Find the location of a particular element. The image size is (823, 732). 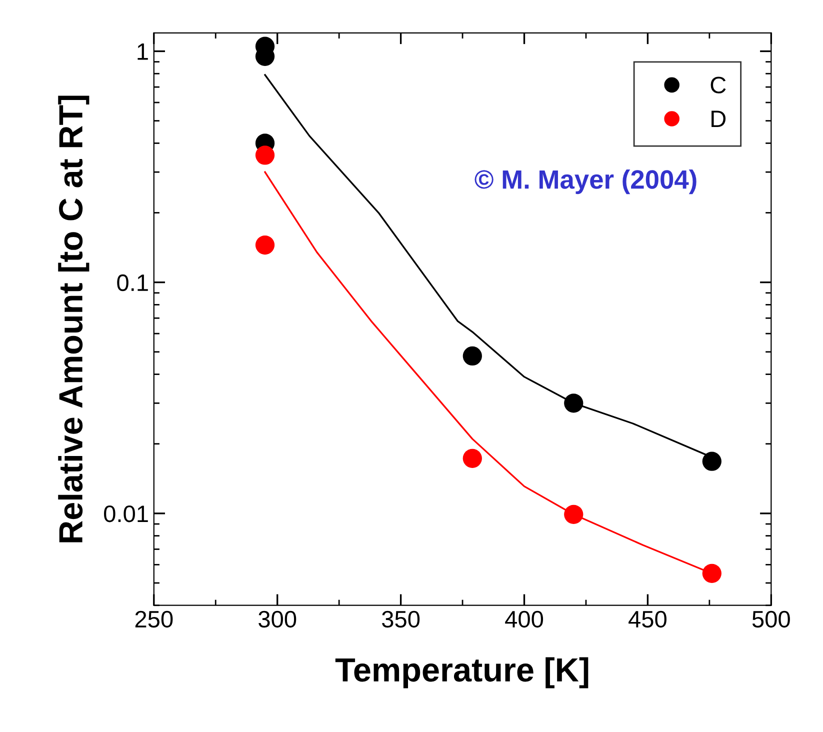

y-axis-title: Relative Amount [to C at RT] is located at coordinates (74, 319).